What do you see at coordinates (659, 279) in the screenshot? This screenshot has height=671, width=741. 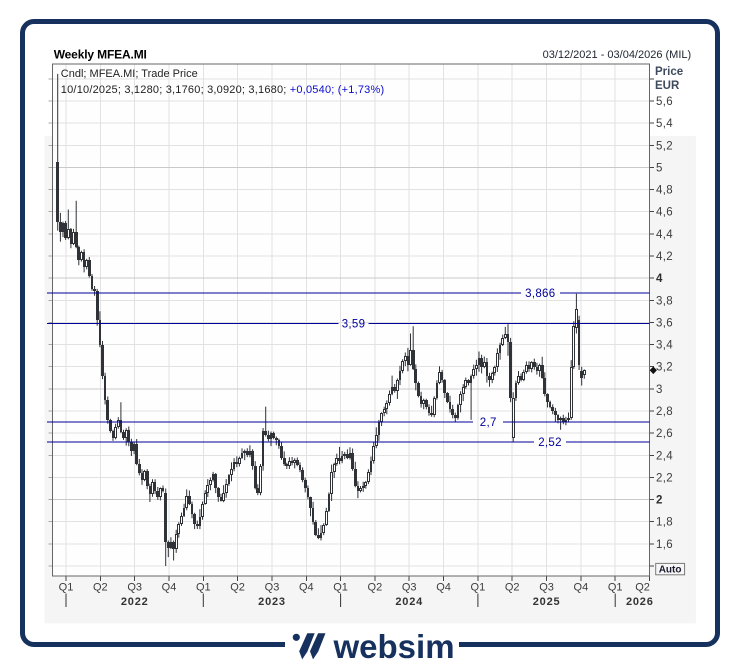 I see `svg-text: 4` at bounding box center [659, 279].